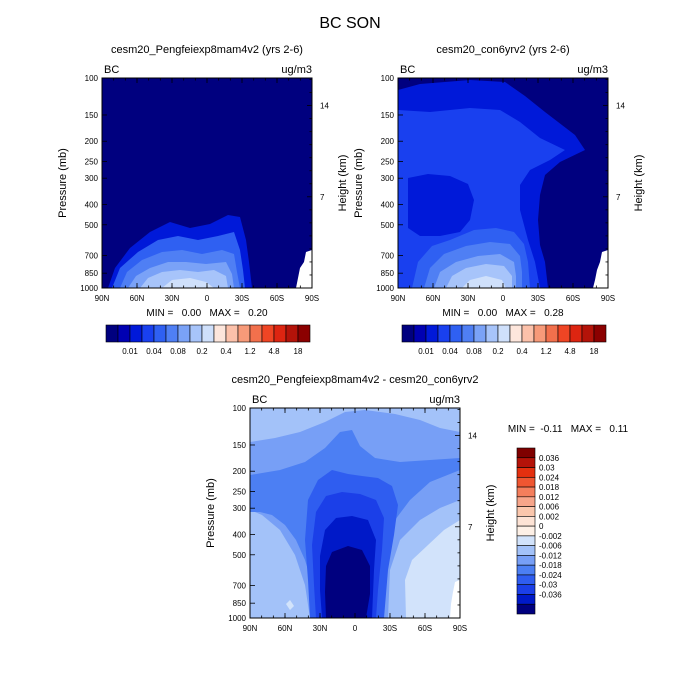 Image resolution: width=700 pixels, height=700 pixels. I want to click on panel-c-ytick-label: 300, so click(240, 508).